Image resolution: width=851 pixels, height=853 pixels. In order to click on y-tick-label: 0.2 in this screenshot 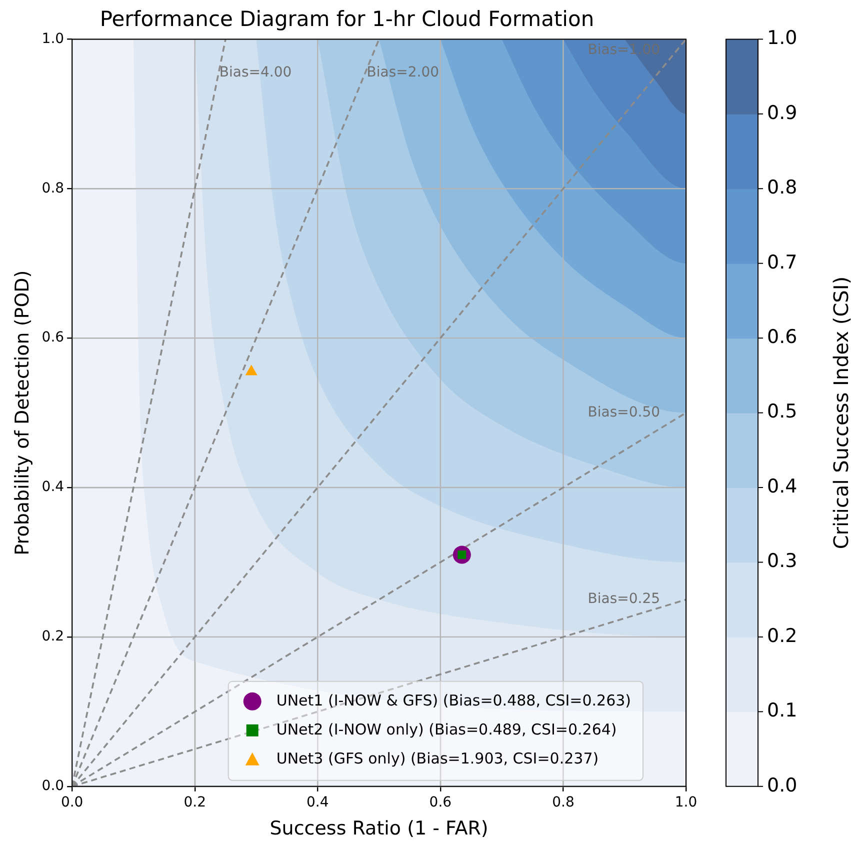, I will do `click(53, 636)`.